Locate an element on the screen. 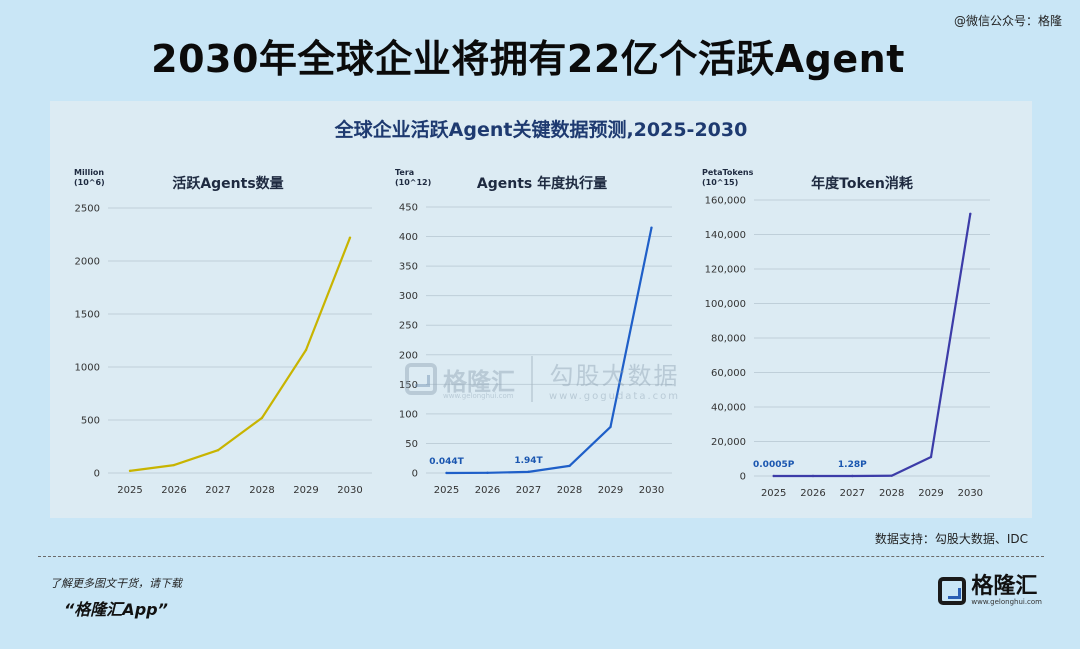 Image resolution: width=1080 pixels, height=649 pixels. unit-label-scale: (10^6) is located at coordinates (89, 182).